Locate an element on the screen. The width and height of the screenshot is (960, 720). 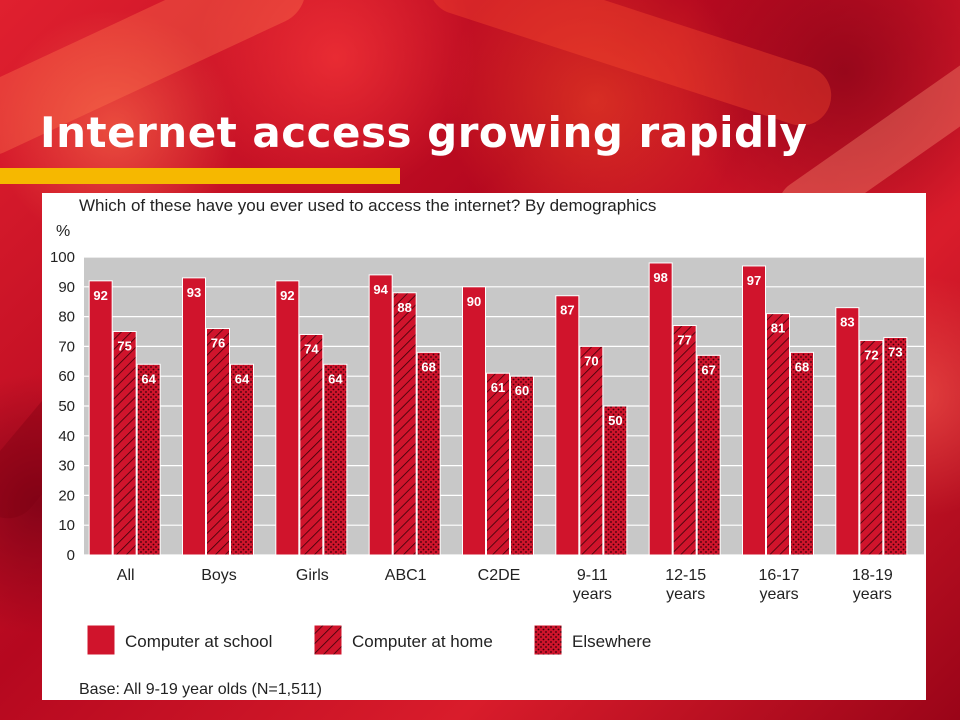
bar-value-label: 50 is located at coordinates (615, 420).